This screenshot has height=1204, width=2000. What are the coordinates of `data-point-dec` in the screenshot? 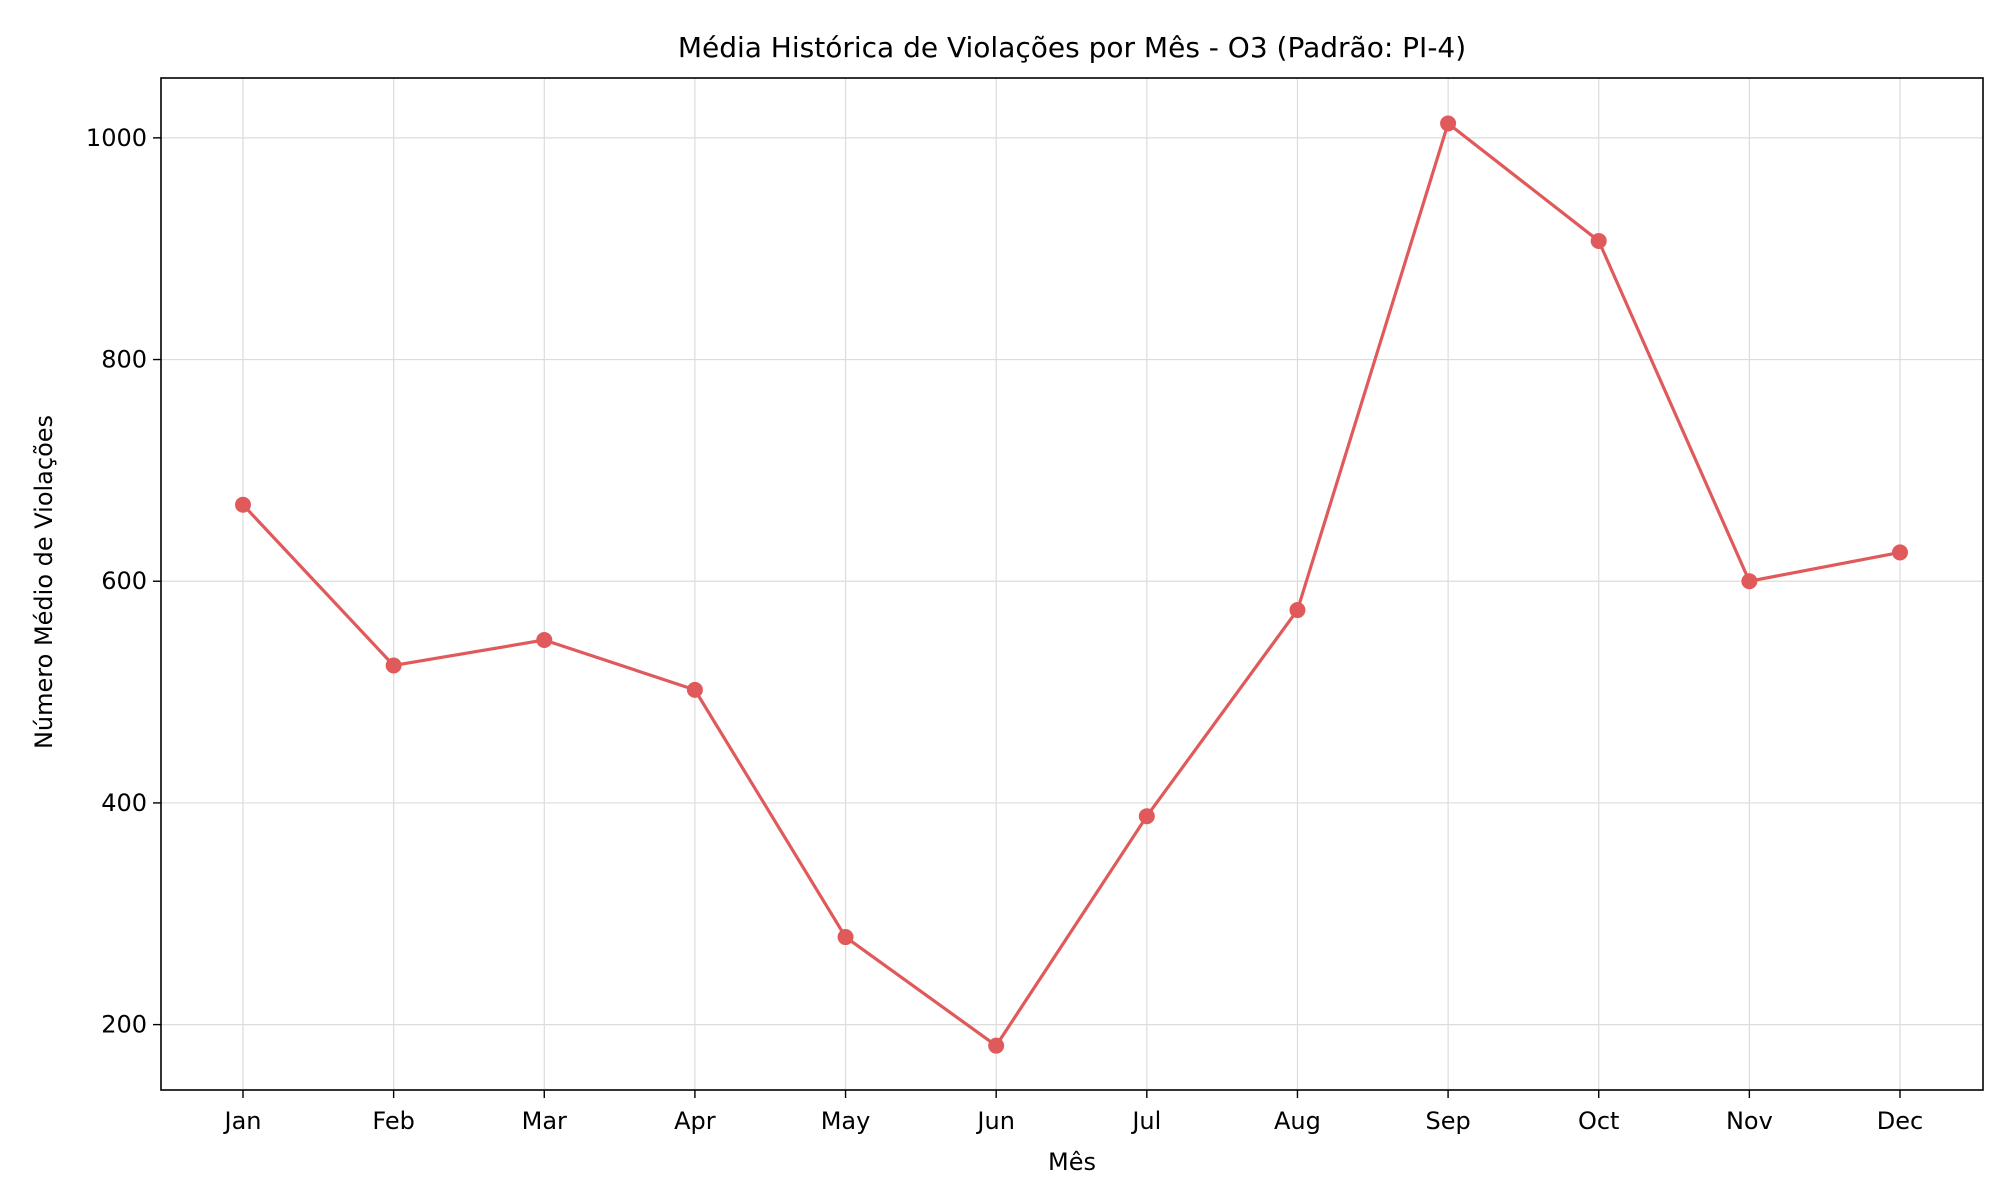 It's located at (1900, 552).